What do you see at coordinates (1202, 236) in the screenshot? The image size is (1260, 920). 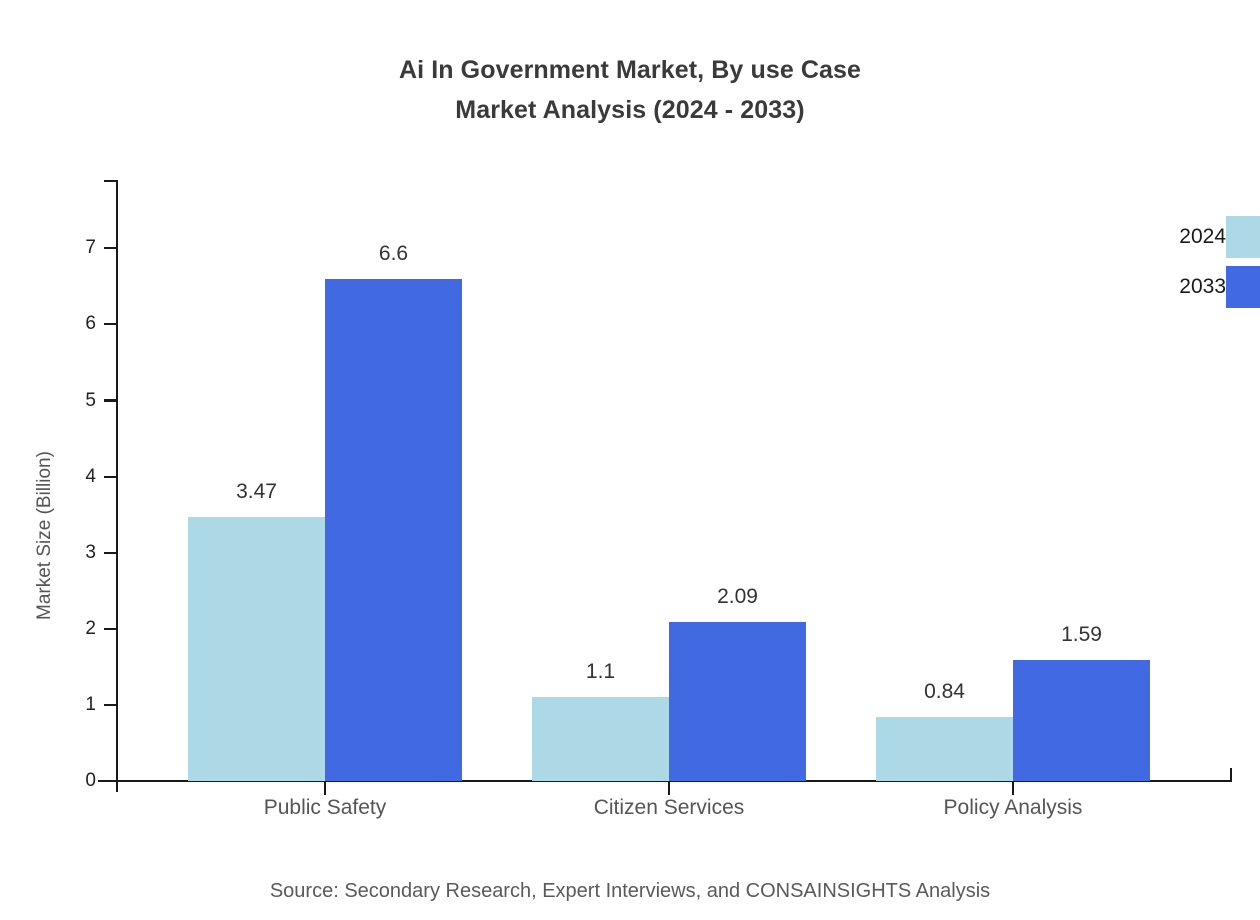 I see `legend-label-2024: 2024` at bounding box center [1202, 236].